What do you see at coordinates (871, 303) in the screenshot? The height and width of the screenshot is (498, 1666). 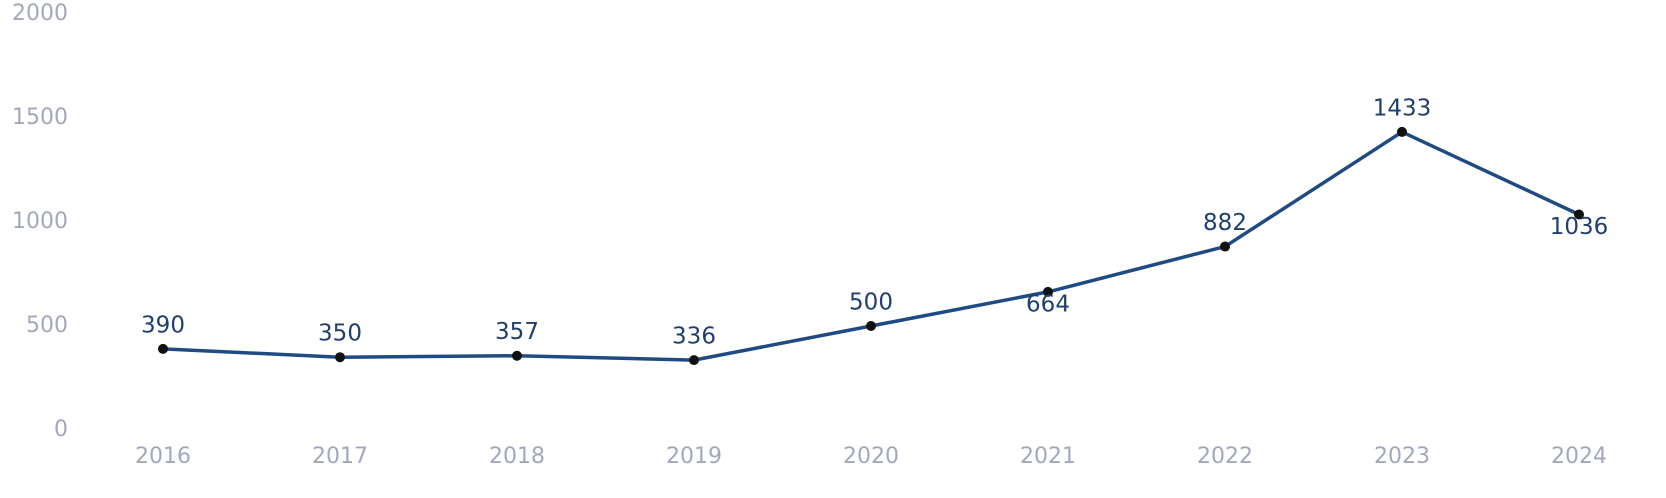 I see `value-label: 500` at bounding box center [871, 303].